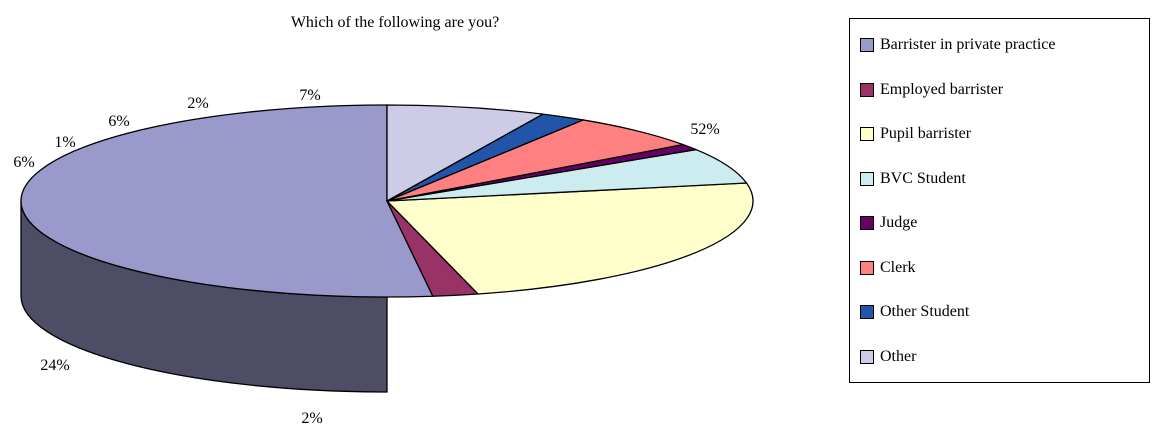  Describe the element at coordinates (968, 44) in the screenshot. I see `legend-label: Barrister in private practice` at that location.